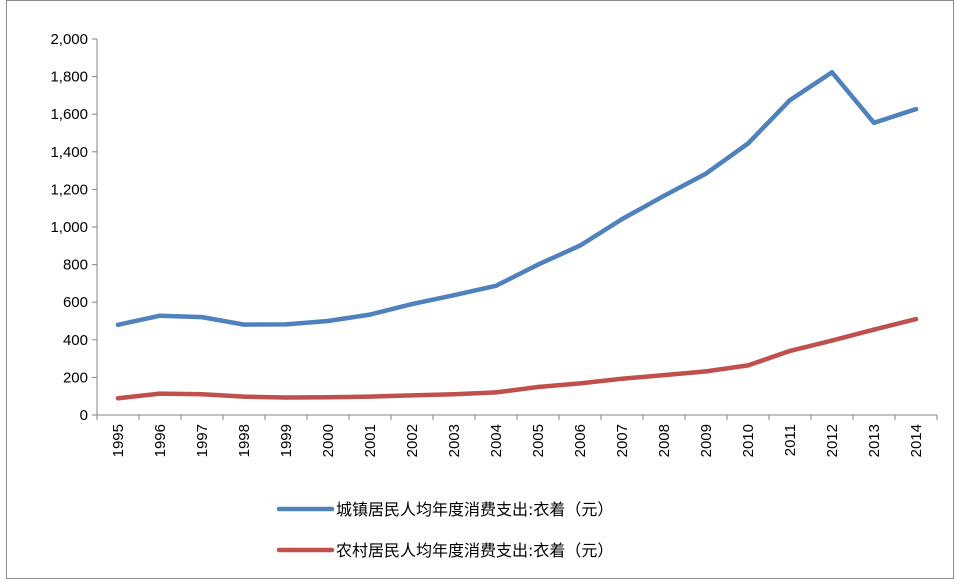 This screenshot has width=956, height=581. Describe the element at coordinates (706, 440) in the screenshot. I see `x-tick-label: 2009` at that location.